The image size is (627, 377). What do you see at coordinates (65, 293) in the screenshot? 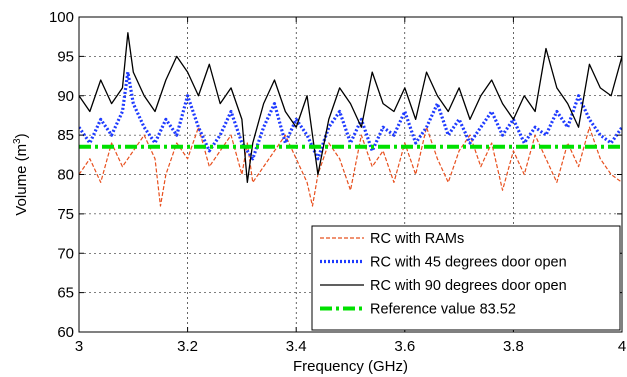
I see `y-tick-label: 65` at bounding box center [65, 293].